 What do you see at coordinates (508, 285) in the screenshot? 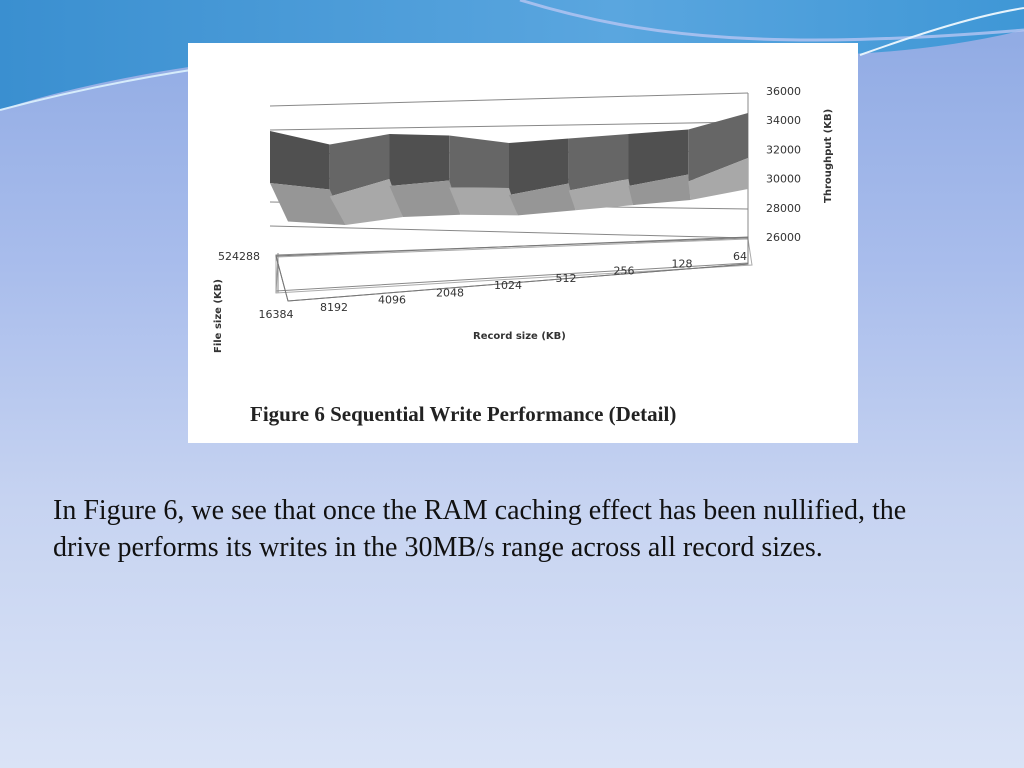
I see `x-tick-label: 1024` at bounding box center [508, 285].